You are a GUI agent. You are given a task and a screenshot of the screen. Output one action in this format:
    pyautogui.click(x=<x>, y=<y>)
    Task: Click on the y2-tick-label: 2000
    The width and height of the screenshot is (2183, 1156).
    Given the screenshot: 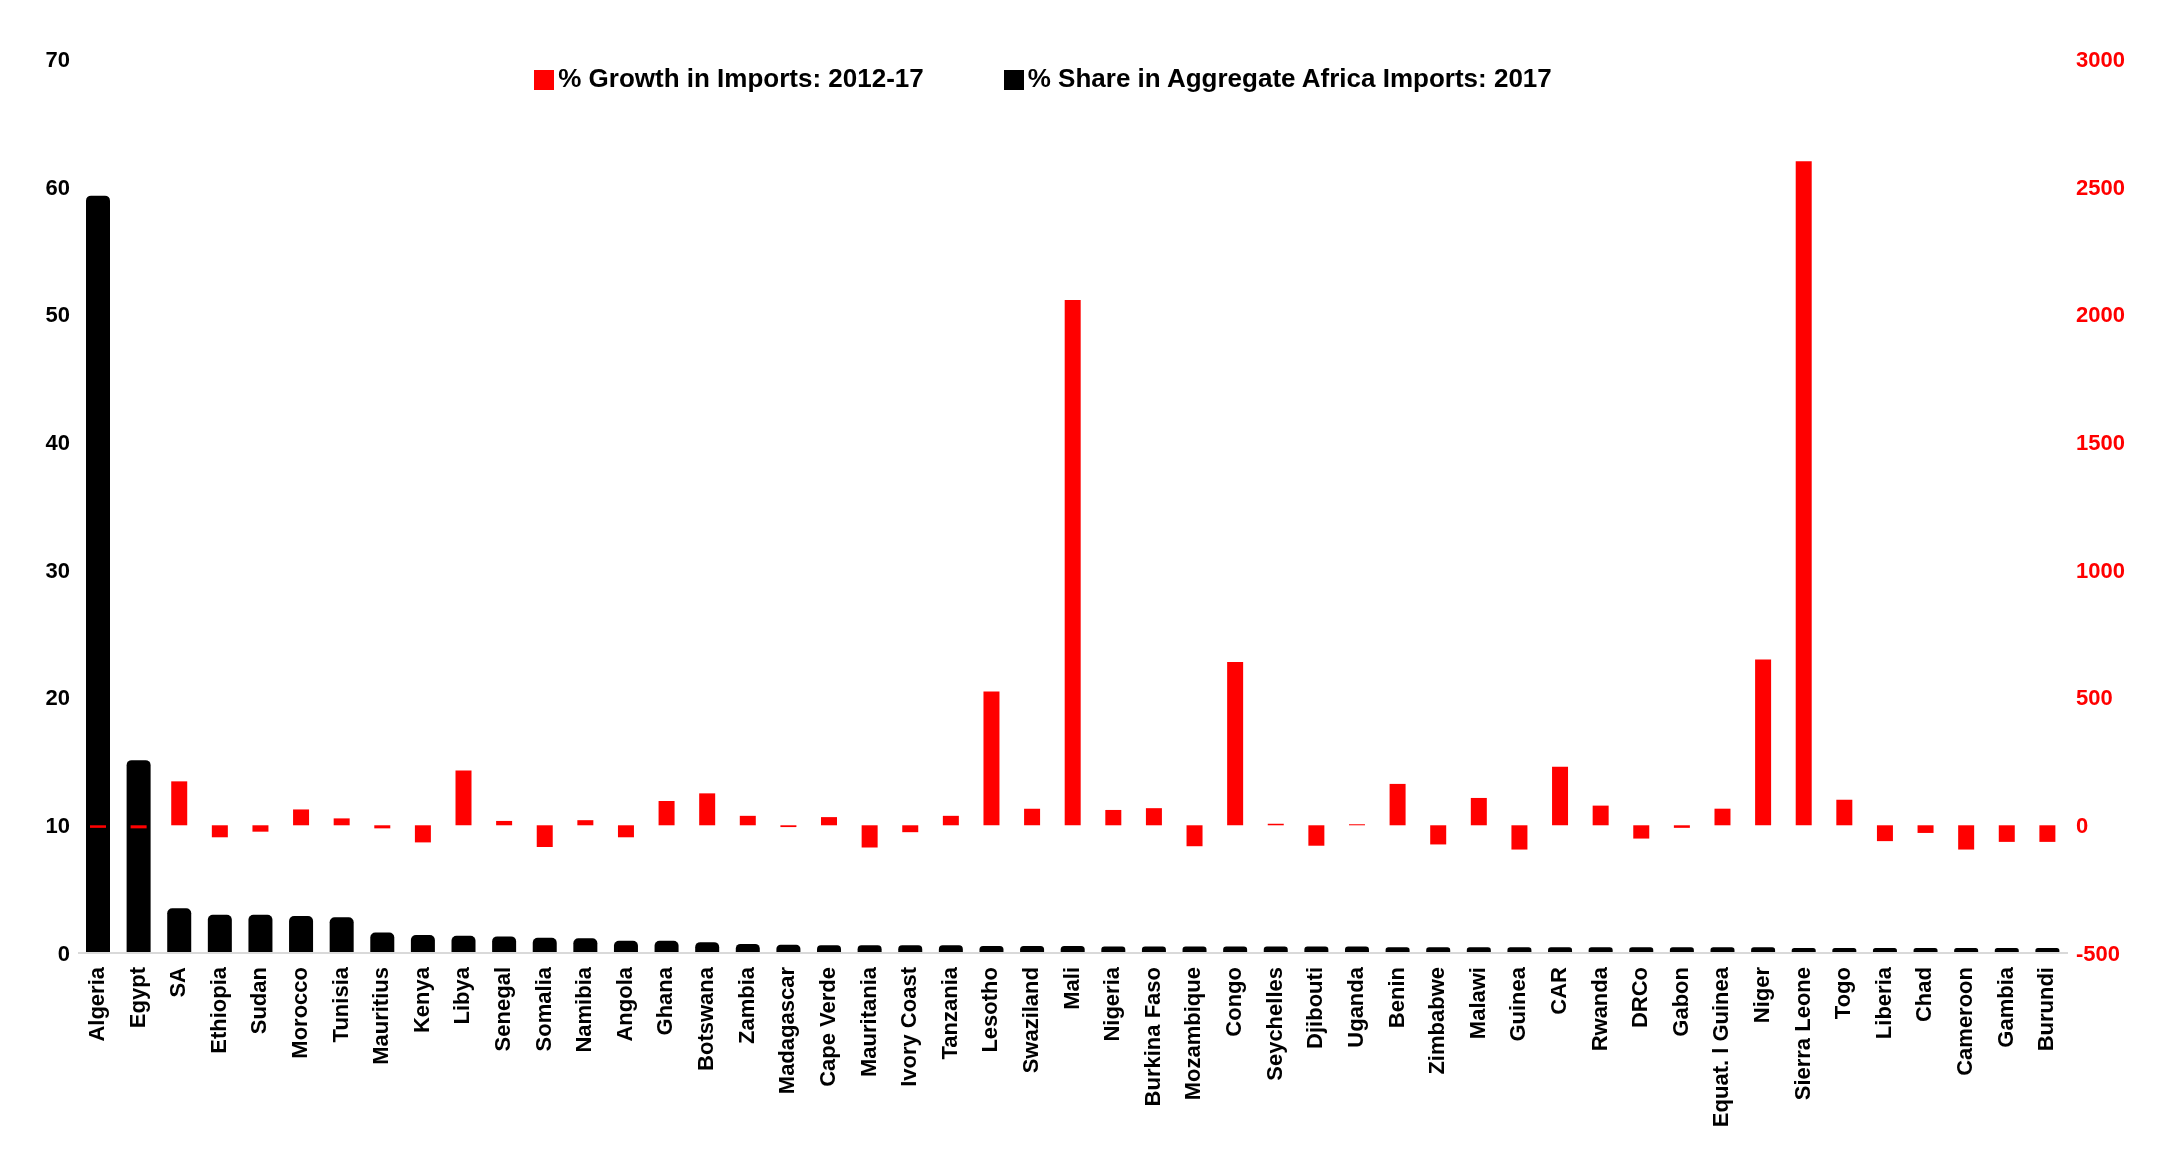 What is the action you would take?
    pyautogui.click(x=2100, y=315)
    